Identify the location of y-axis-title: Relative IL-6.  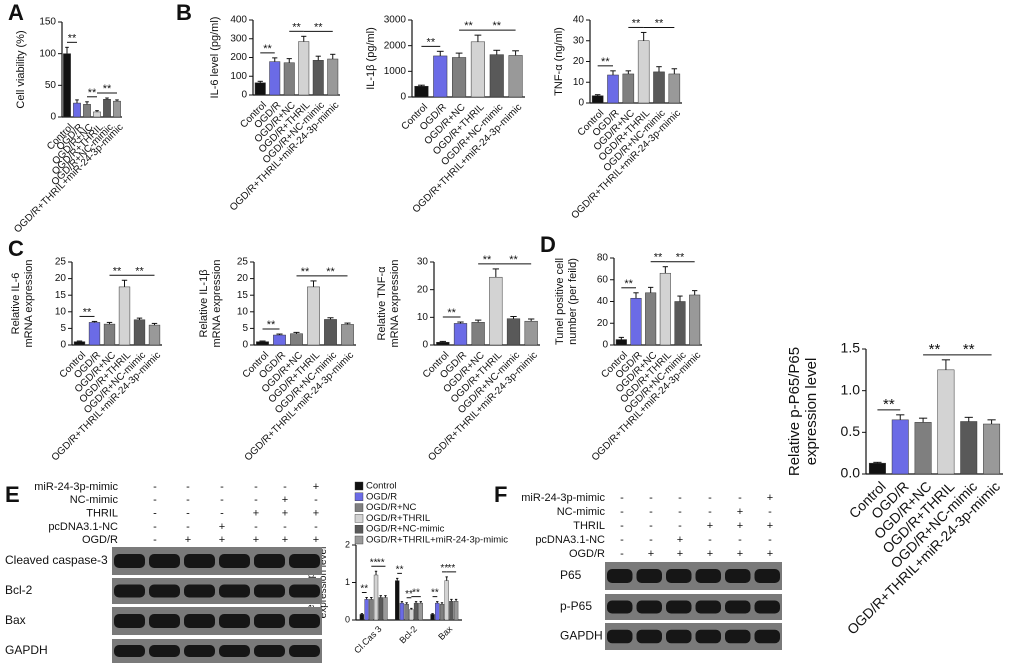
(16, 304).